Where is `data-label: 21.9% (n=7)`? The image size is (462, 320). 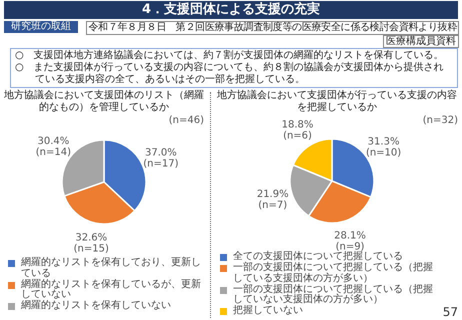
data-label: 21.9% (n=7) is located at coordinates (272, 200).